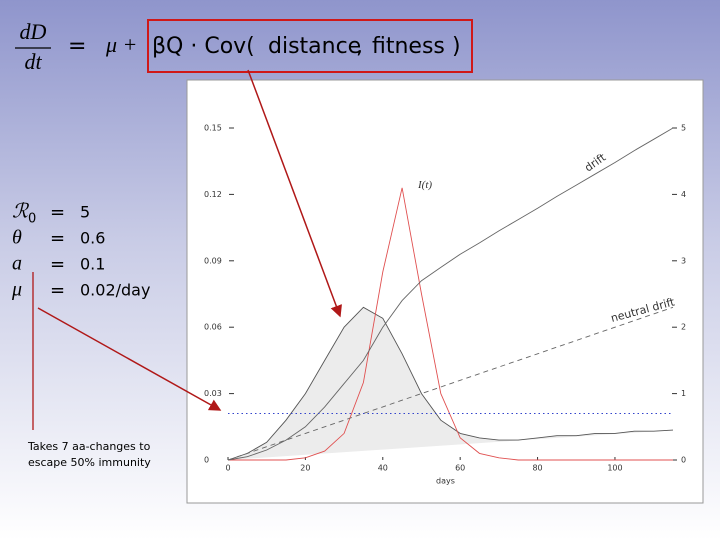  I want to click on param-value: 5, so click(85, 212).